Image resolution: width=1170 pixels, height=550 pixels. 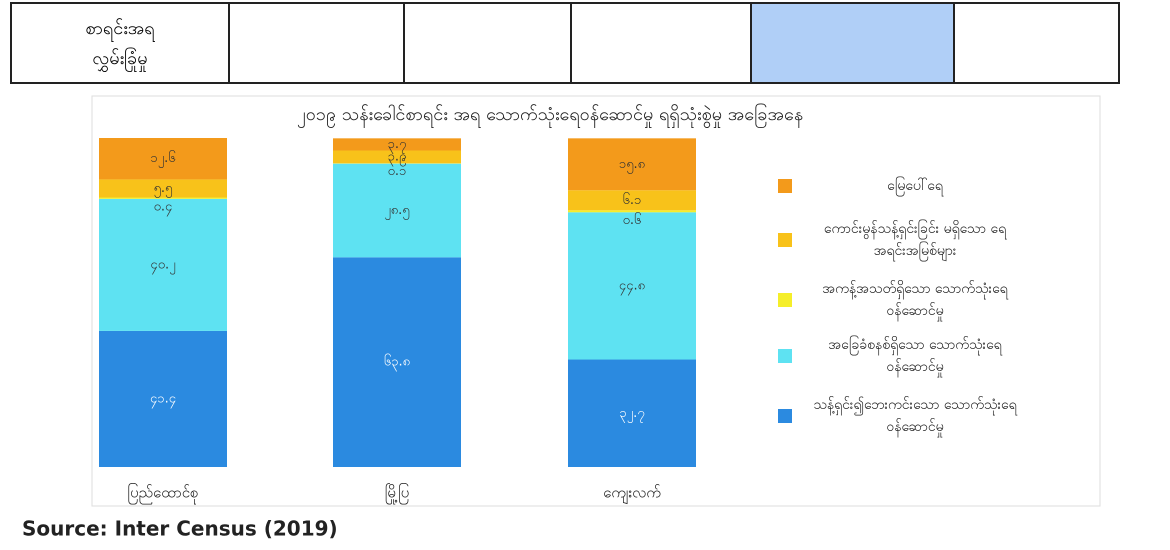 I want to click on value-label: ၄၁.၄, so click(x=163, y=399).